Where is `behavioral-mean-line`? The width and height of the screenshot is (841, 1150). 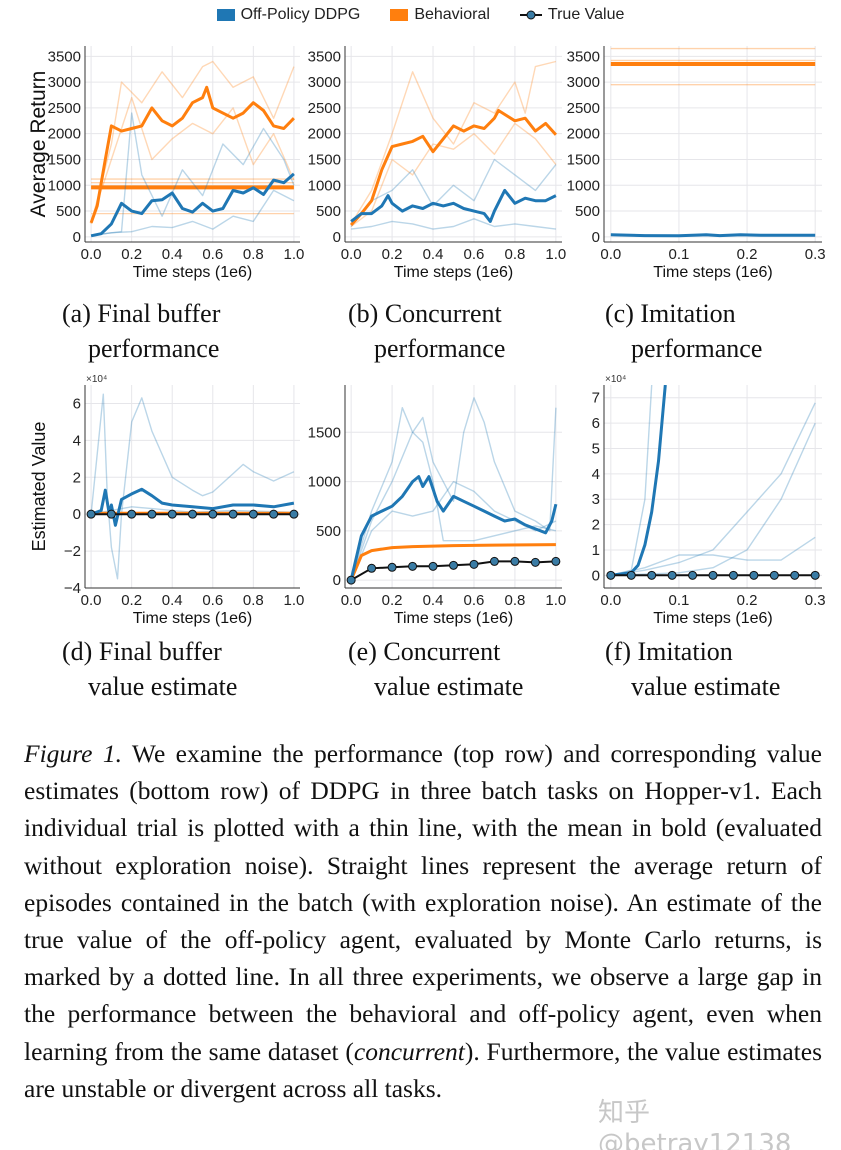 behavioral-mean-line is located at coordinates (453, 168).